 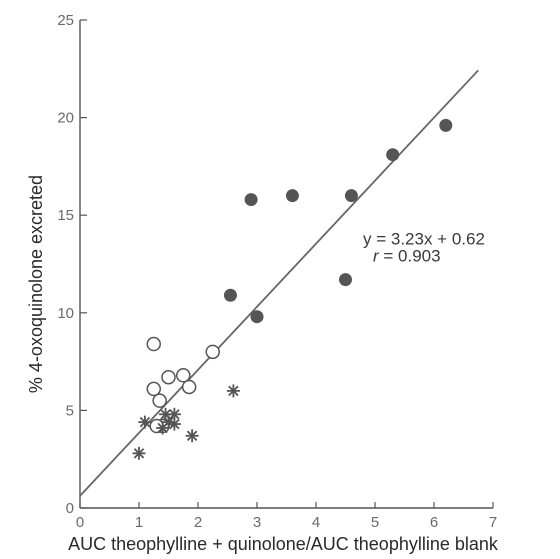 I want to click on x-tick-label: 0, so click(x=80, y=522).